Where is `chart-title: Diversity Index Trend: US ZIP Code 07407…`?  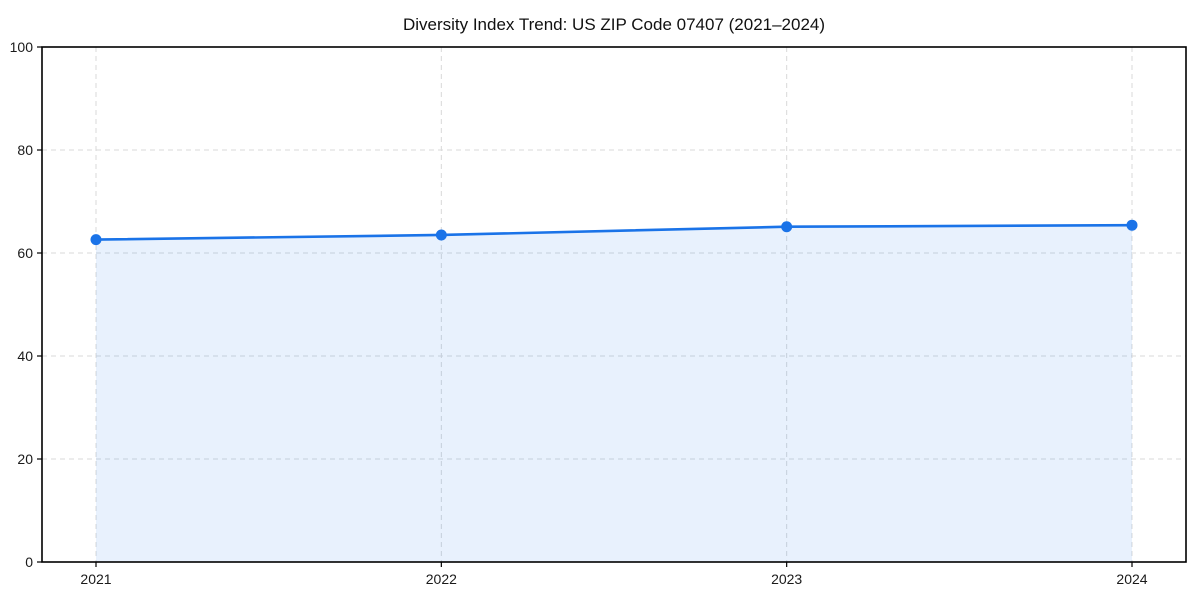
chart-title: Diversity Index Trend: US ZIP Code 07407… is located at coordinates (614, 24).